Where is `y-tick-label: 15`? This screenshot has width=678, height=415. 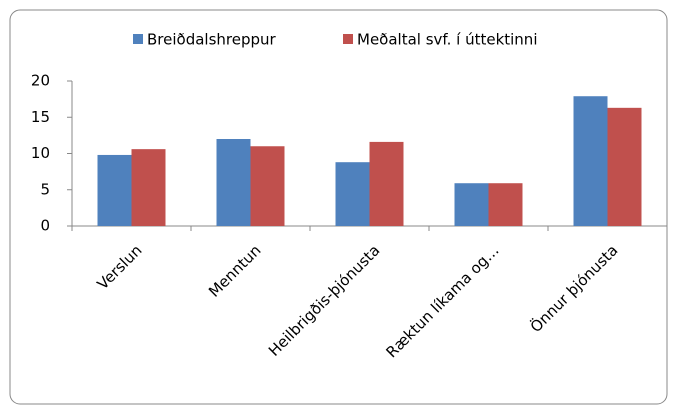 y-tick-label: 15 is located at coordinates (40, 117).